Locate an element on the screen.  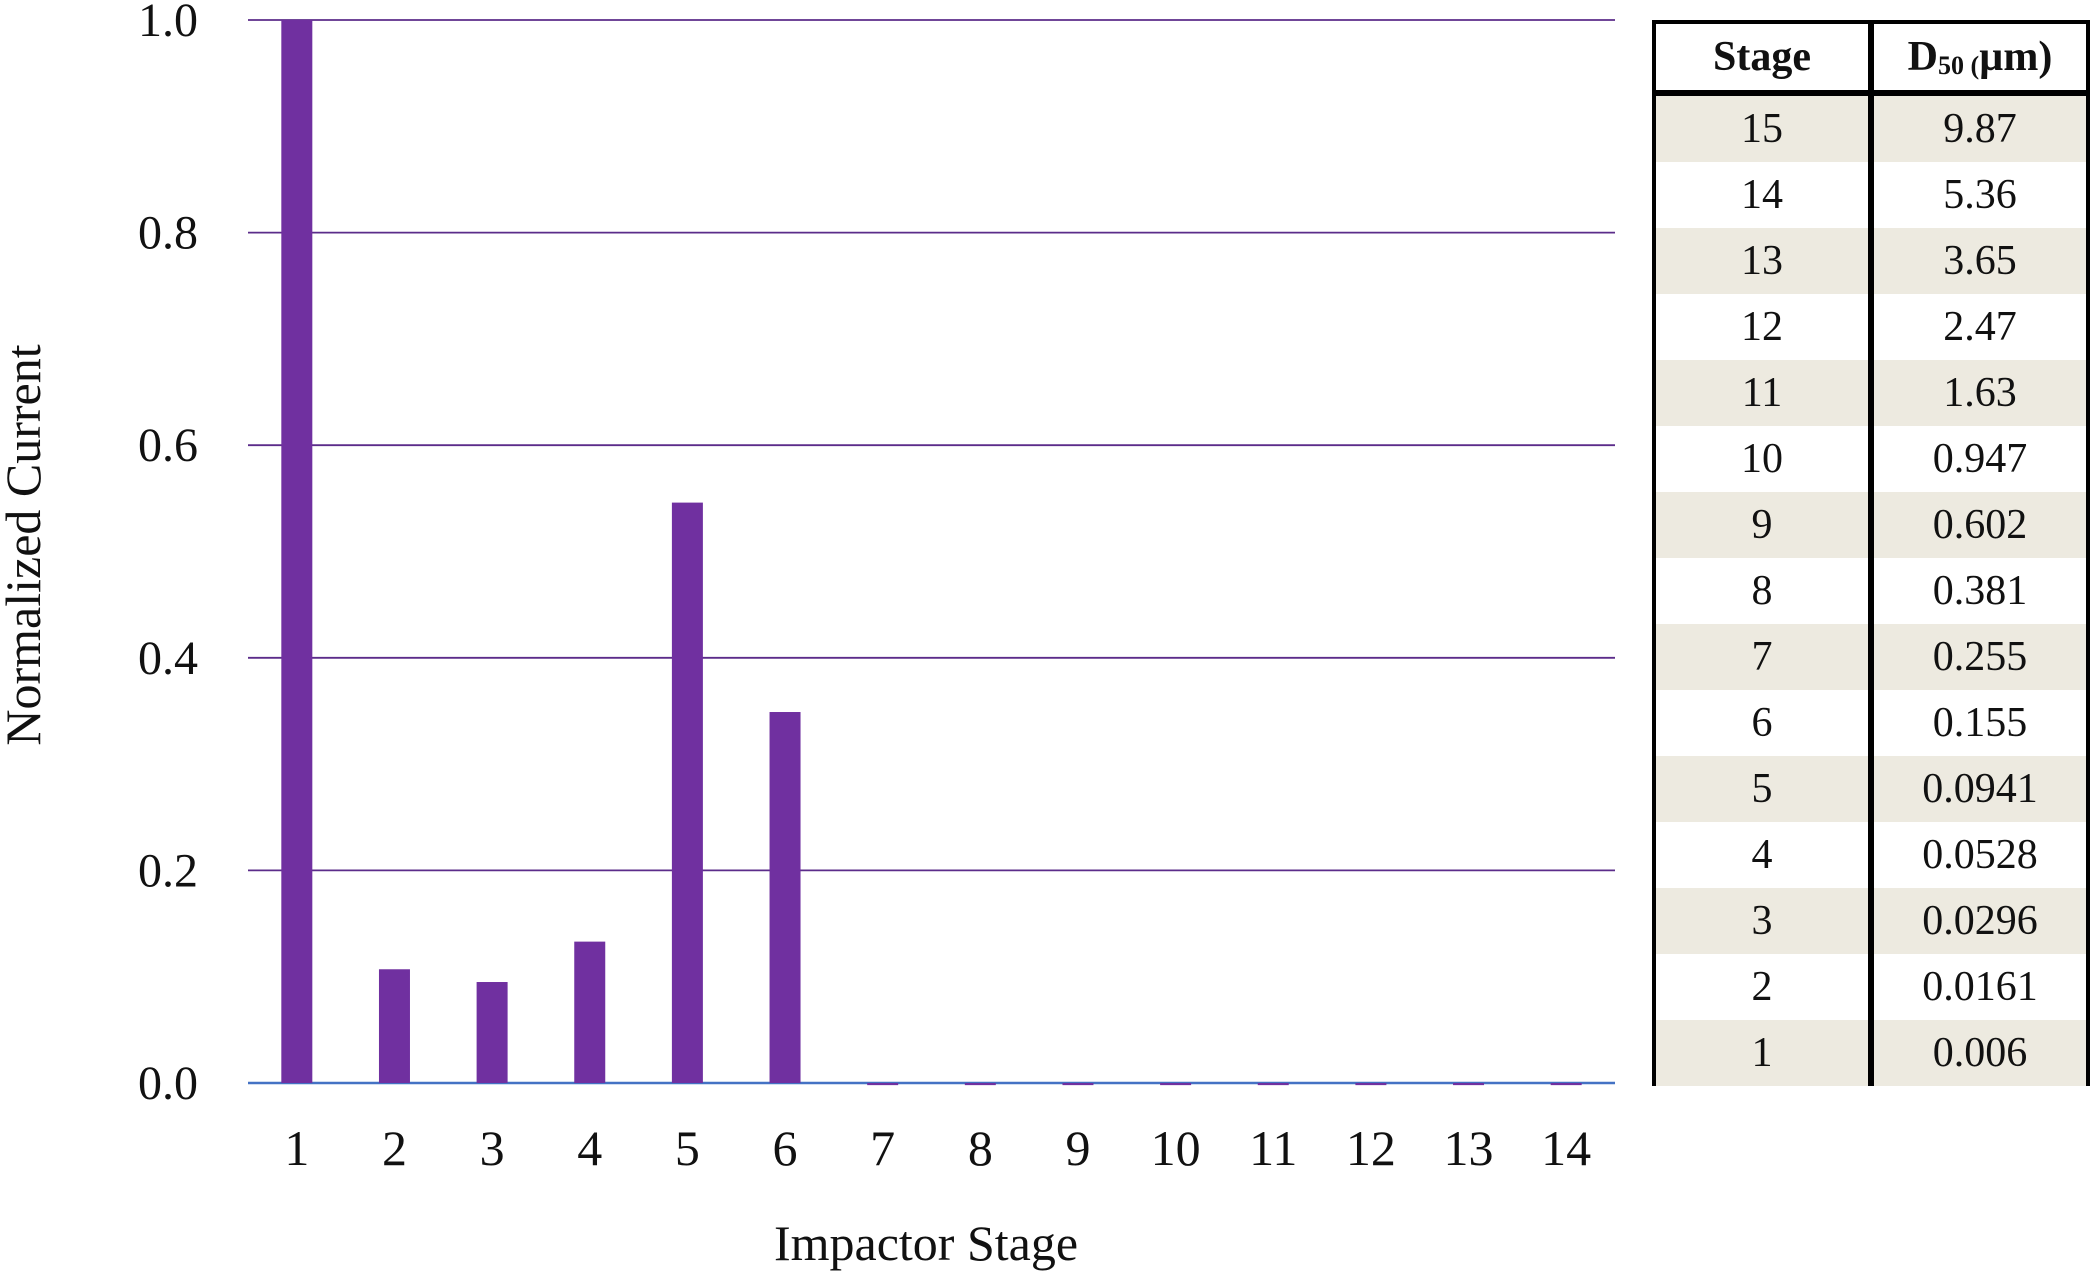
header-d50-sub: 50 ( is located at coordinates (1959, 65).